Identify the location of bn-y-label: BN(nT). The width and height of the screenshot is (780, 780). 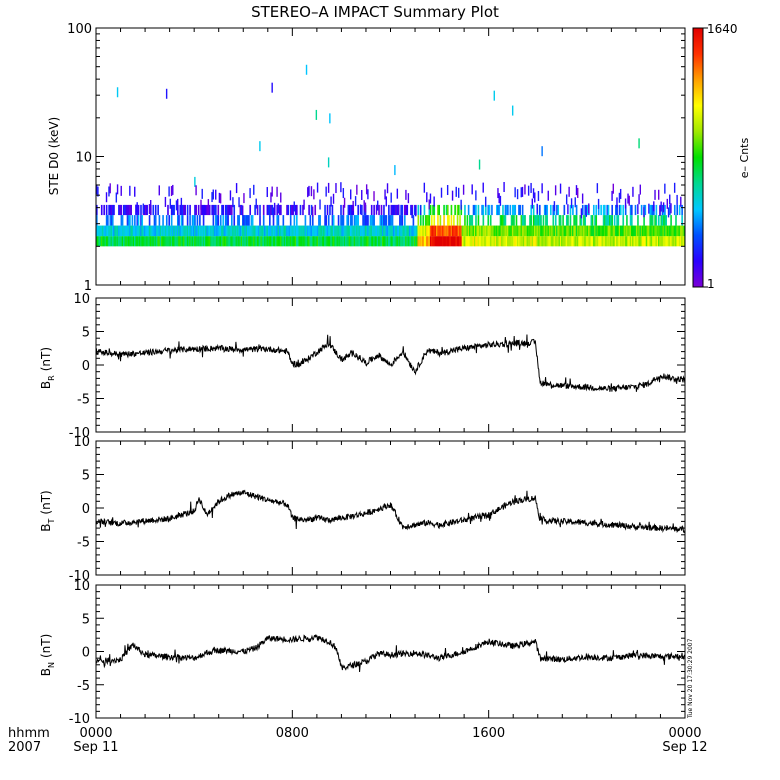
(47, 655).